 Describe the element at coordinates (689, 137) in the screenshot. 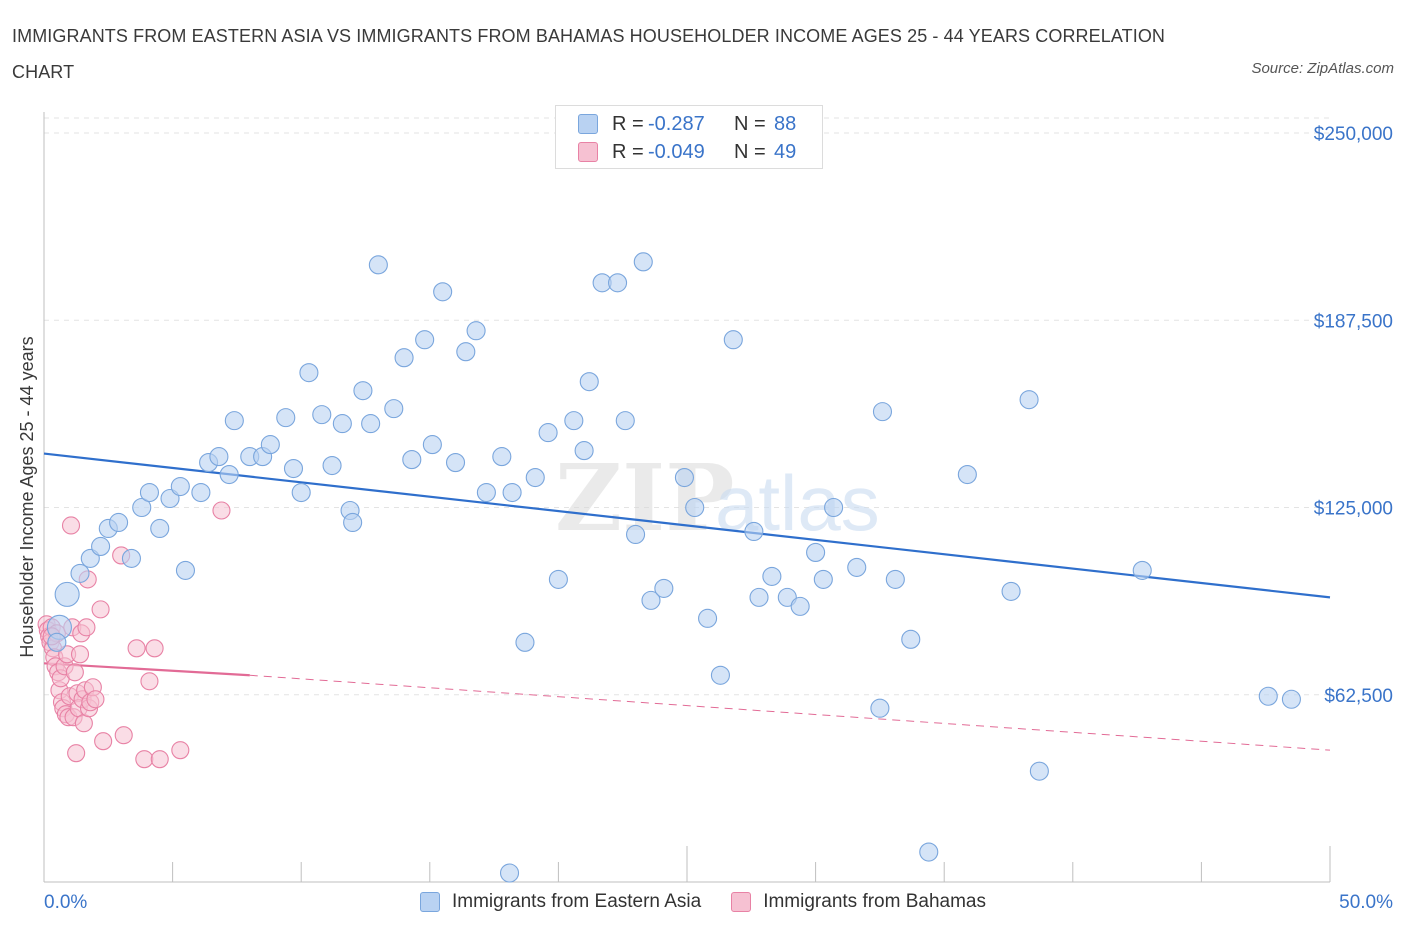

I see `correlation-legend: R = -0.287 N = 88 R = -0.049 N = 49` at that location.